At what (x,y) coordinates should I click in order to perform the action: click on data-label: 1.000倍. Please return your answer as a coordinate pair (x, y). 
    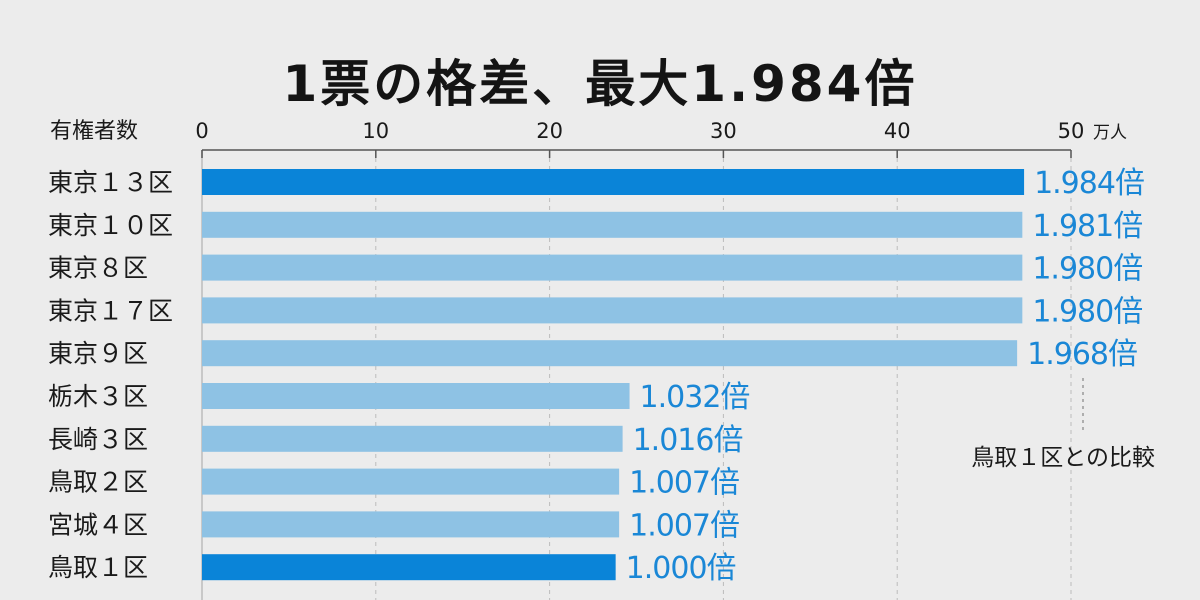
    Looking at the image, I should click on (681, 568).